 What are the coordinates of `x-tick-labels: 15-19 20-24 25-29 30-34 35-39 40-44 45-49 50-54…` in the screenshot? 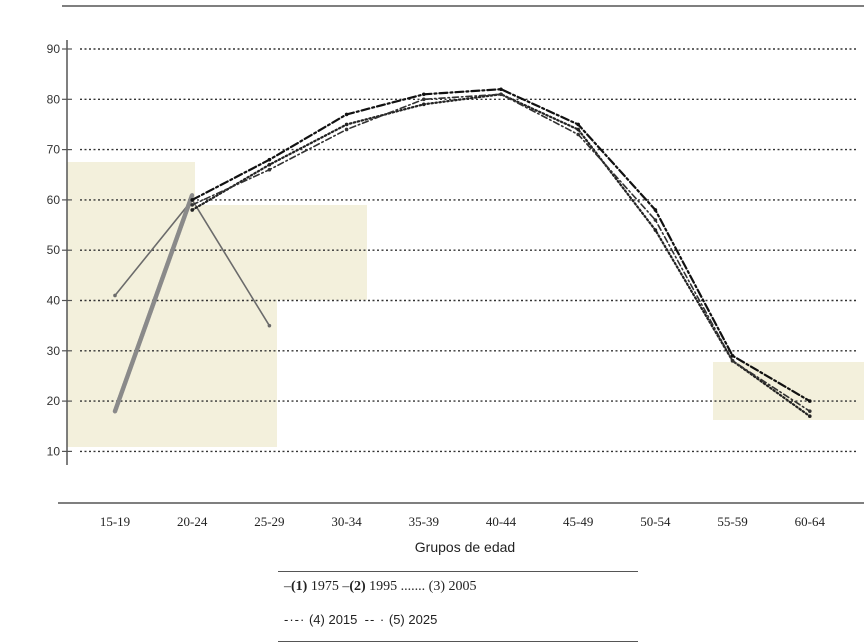 It's located at (463, 521).